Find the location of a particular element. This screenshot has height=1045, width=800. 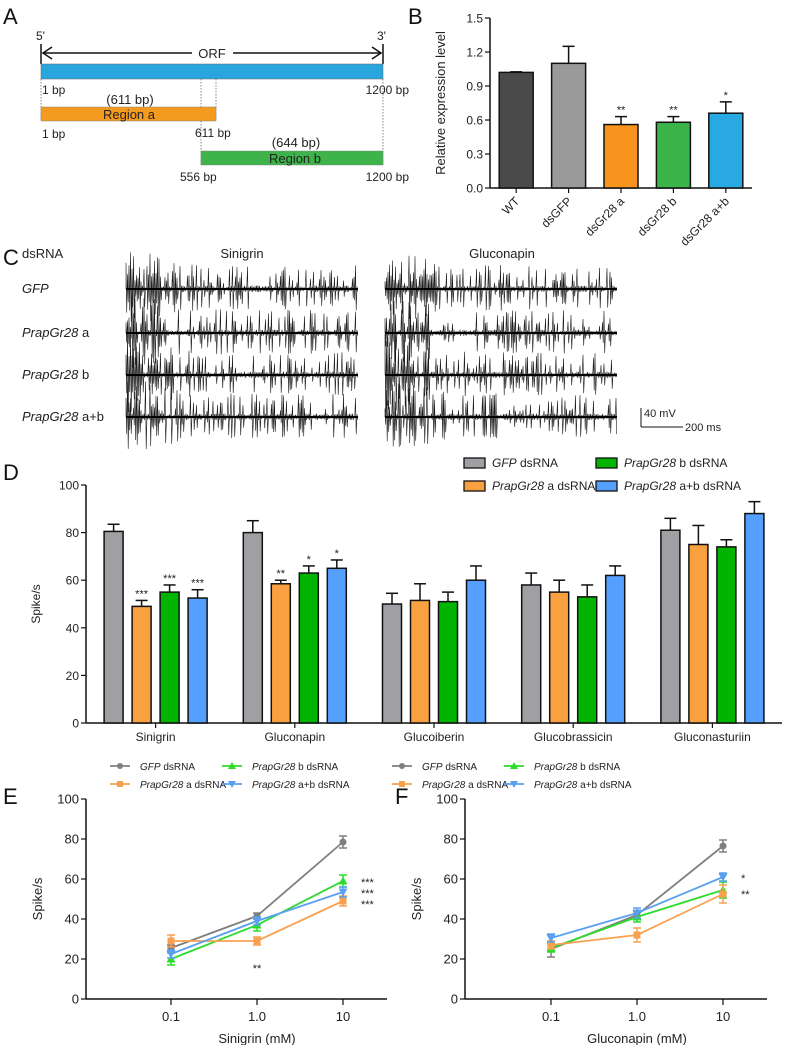

x-tick-label-sinigrin: Sinigrin is located at coordinates (156, 737).